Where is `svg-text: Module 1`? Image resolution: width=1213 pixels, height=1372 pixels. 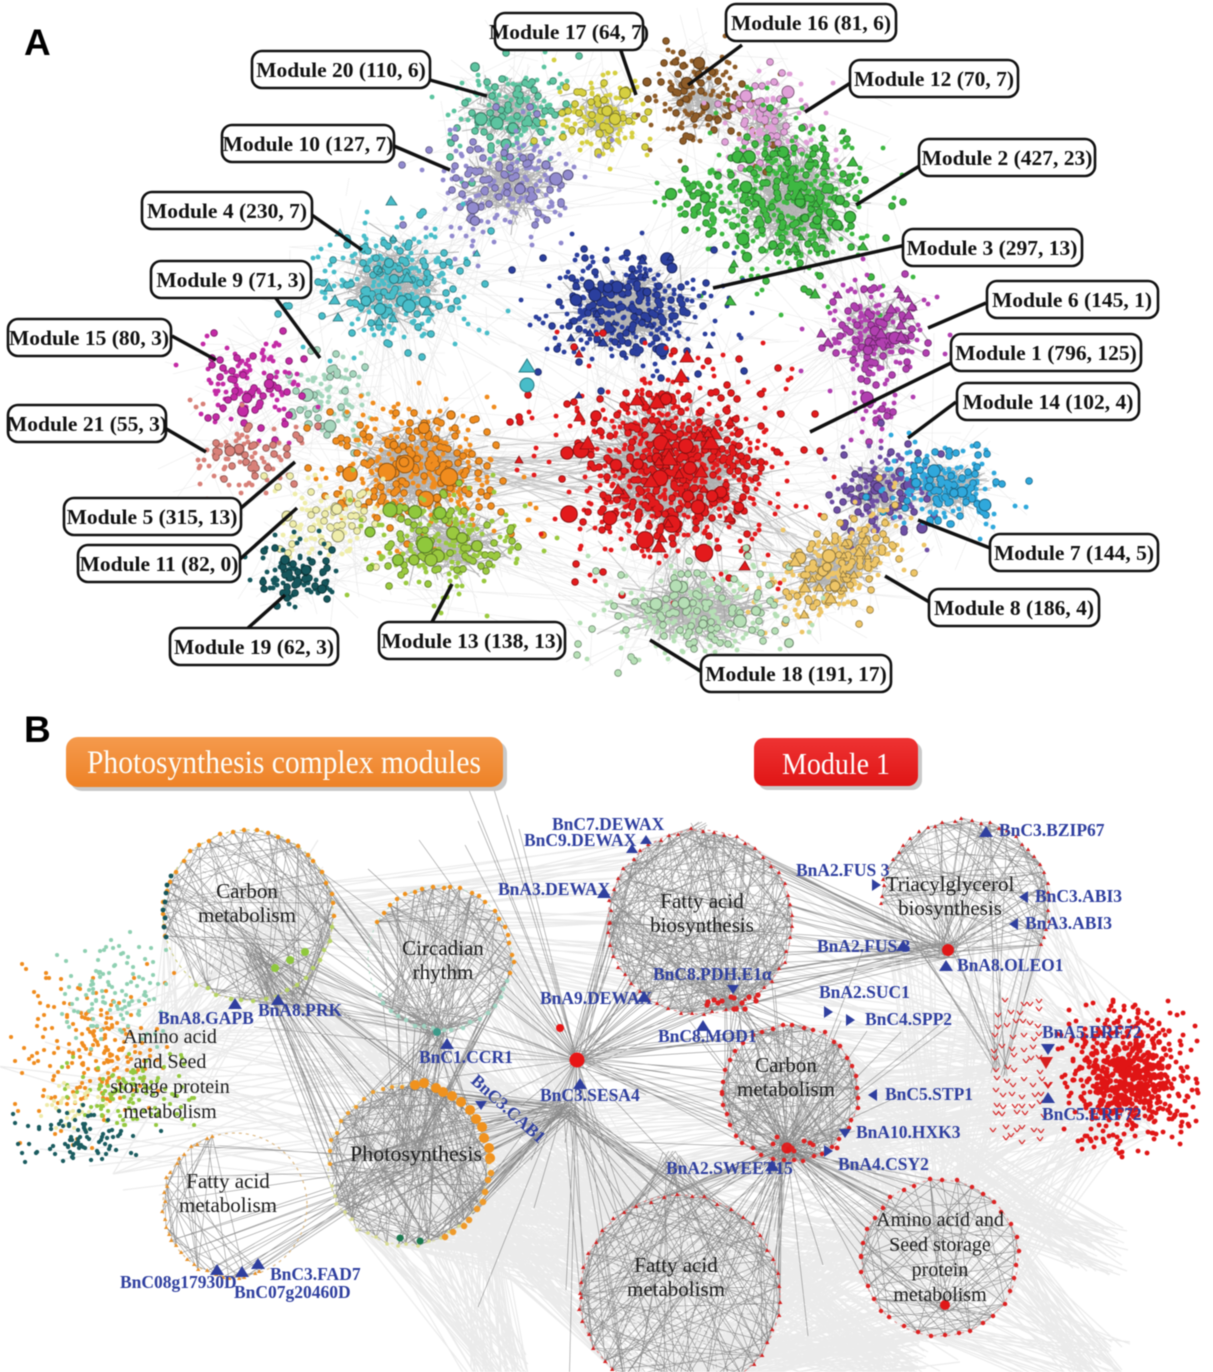 svg-text: Module 1 is located at coordinates (836, 763).